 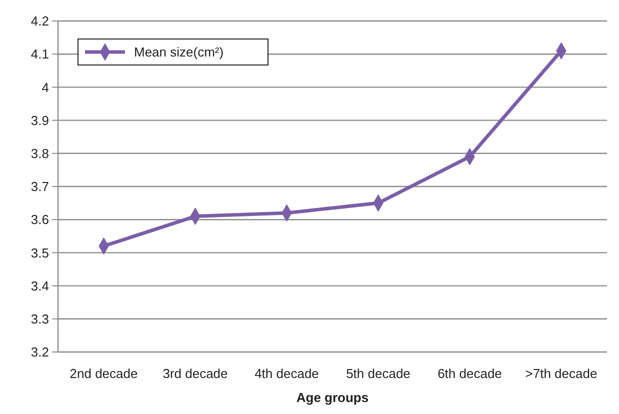 I want to click on y-tick-label: 3.5, so click(x=39, y=252).